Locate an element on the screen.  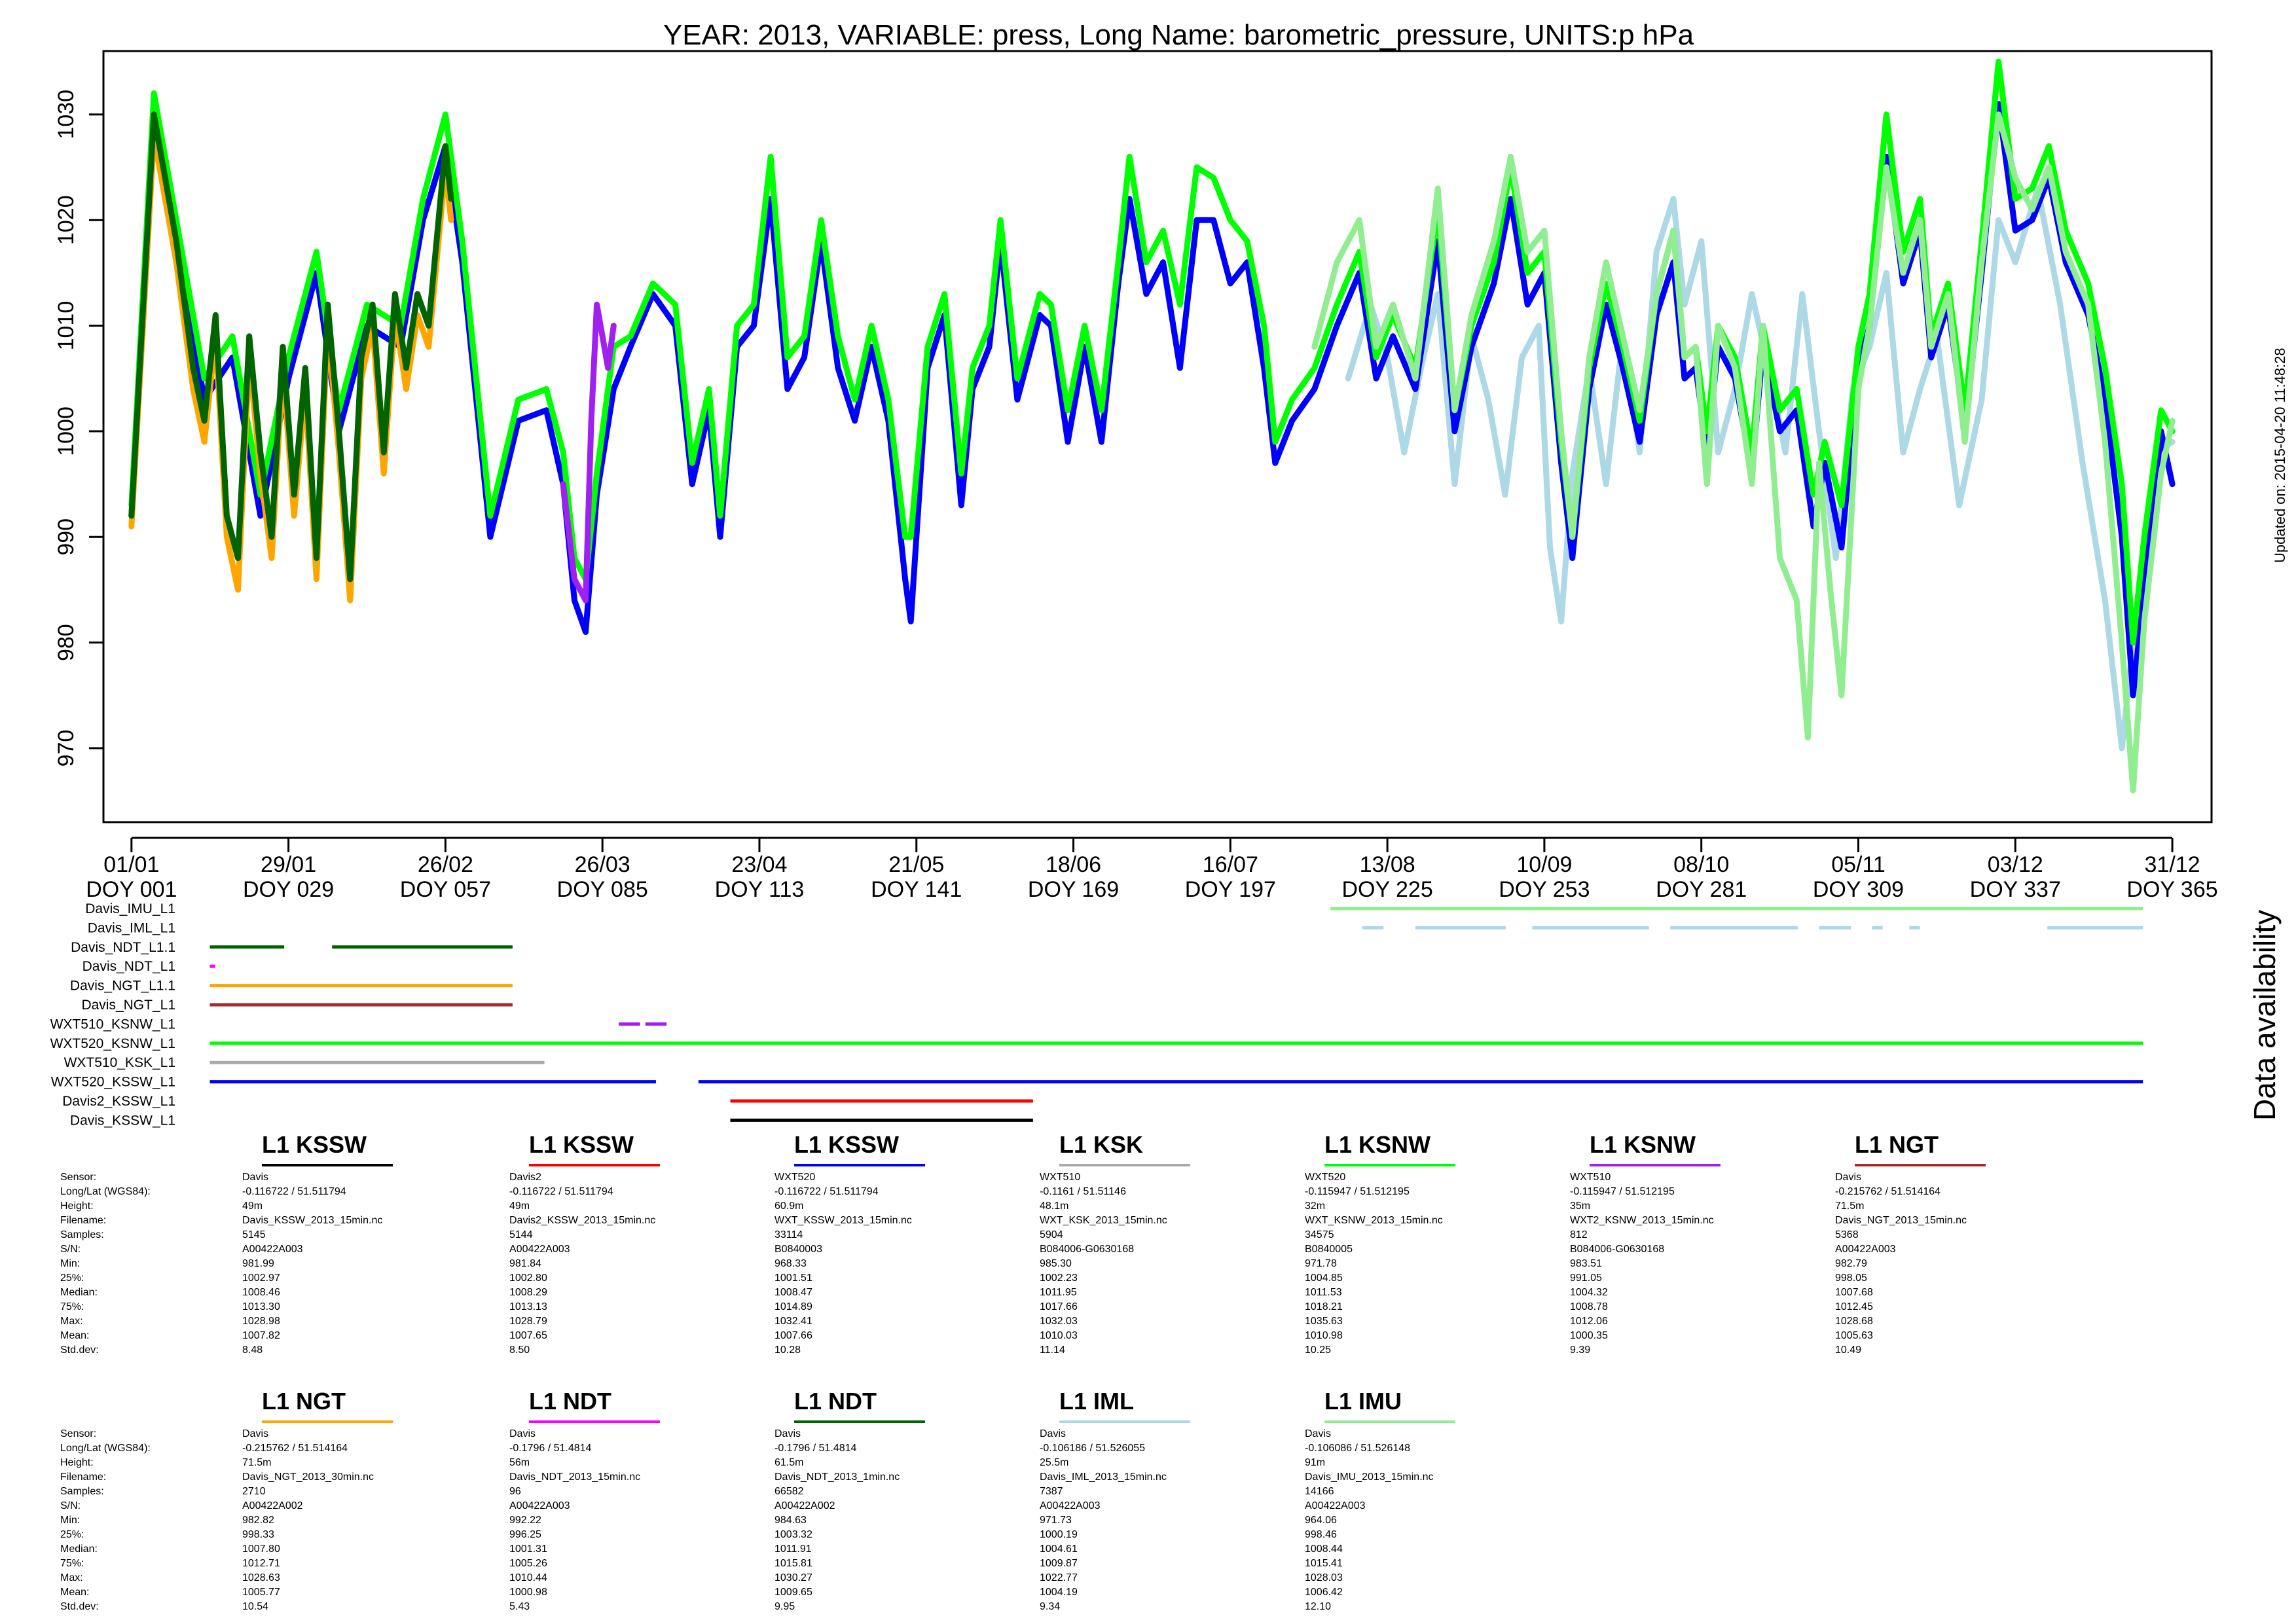
x-tick-doy-label: DOY 085 is located at coordinates (602, 889).